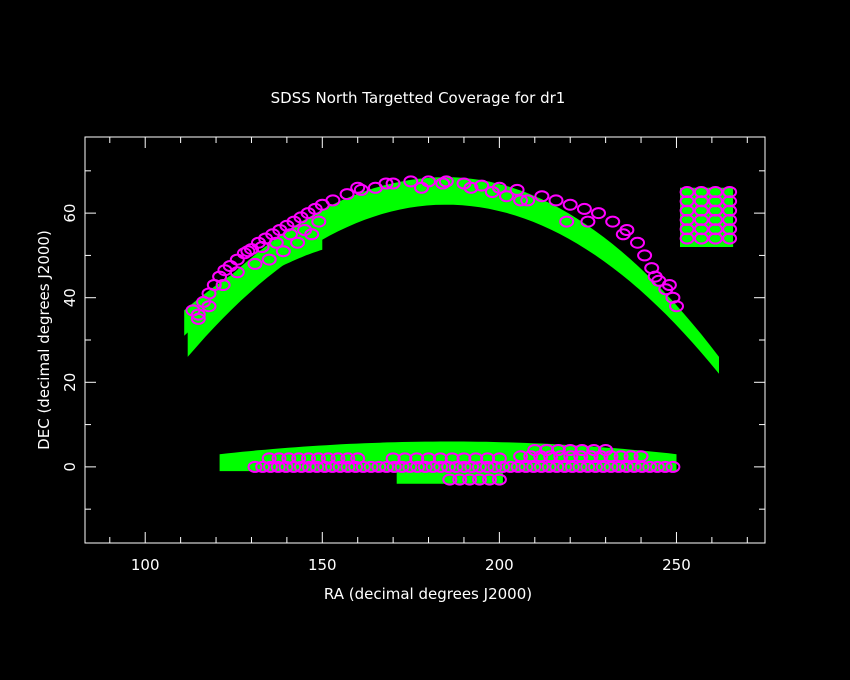 The height and width of the screenshot is (680, 850). I want to click on y-tick-label-20: 20, so click(70, 382).